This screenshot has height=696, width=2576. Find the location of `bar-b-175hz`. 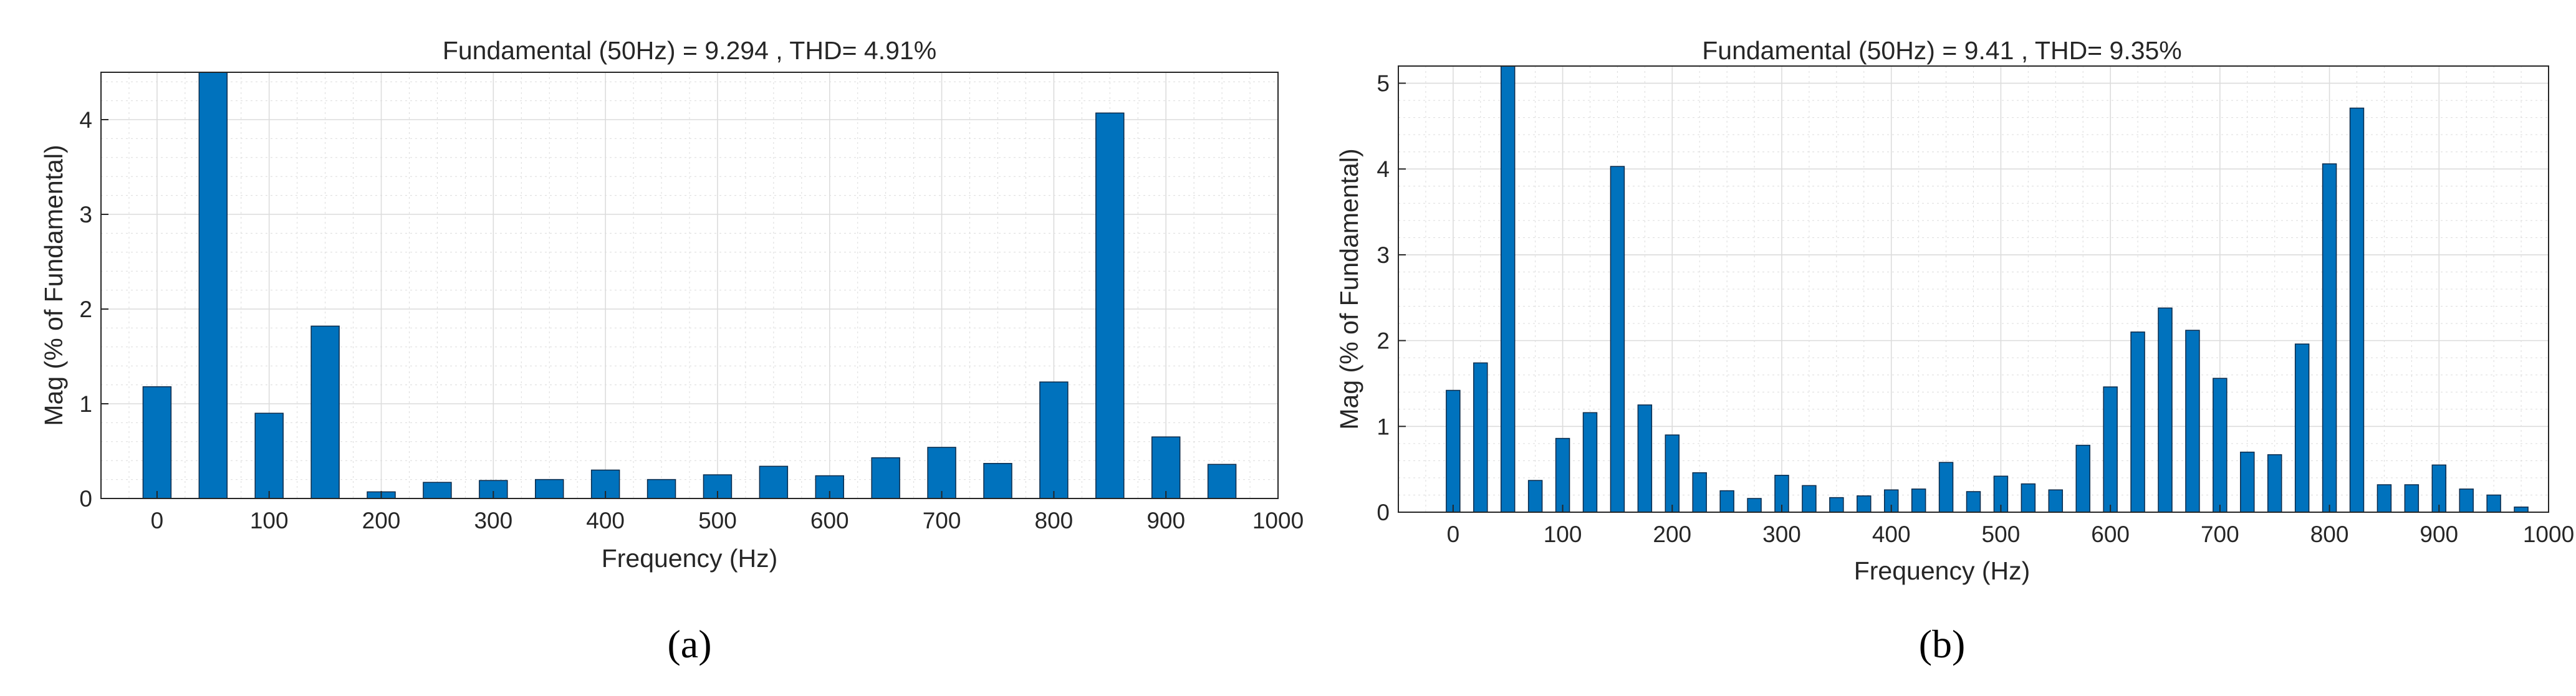

bar-b-175hz is located at coordinates (1645, 458).